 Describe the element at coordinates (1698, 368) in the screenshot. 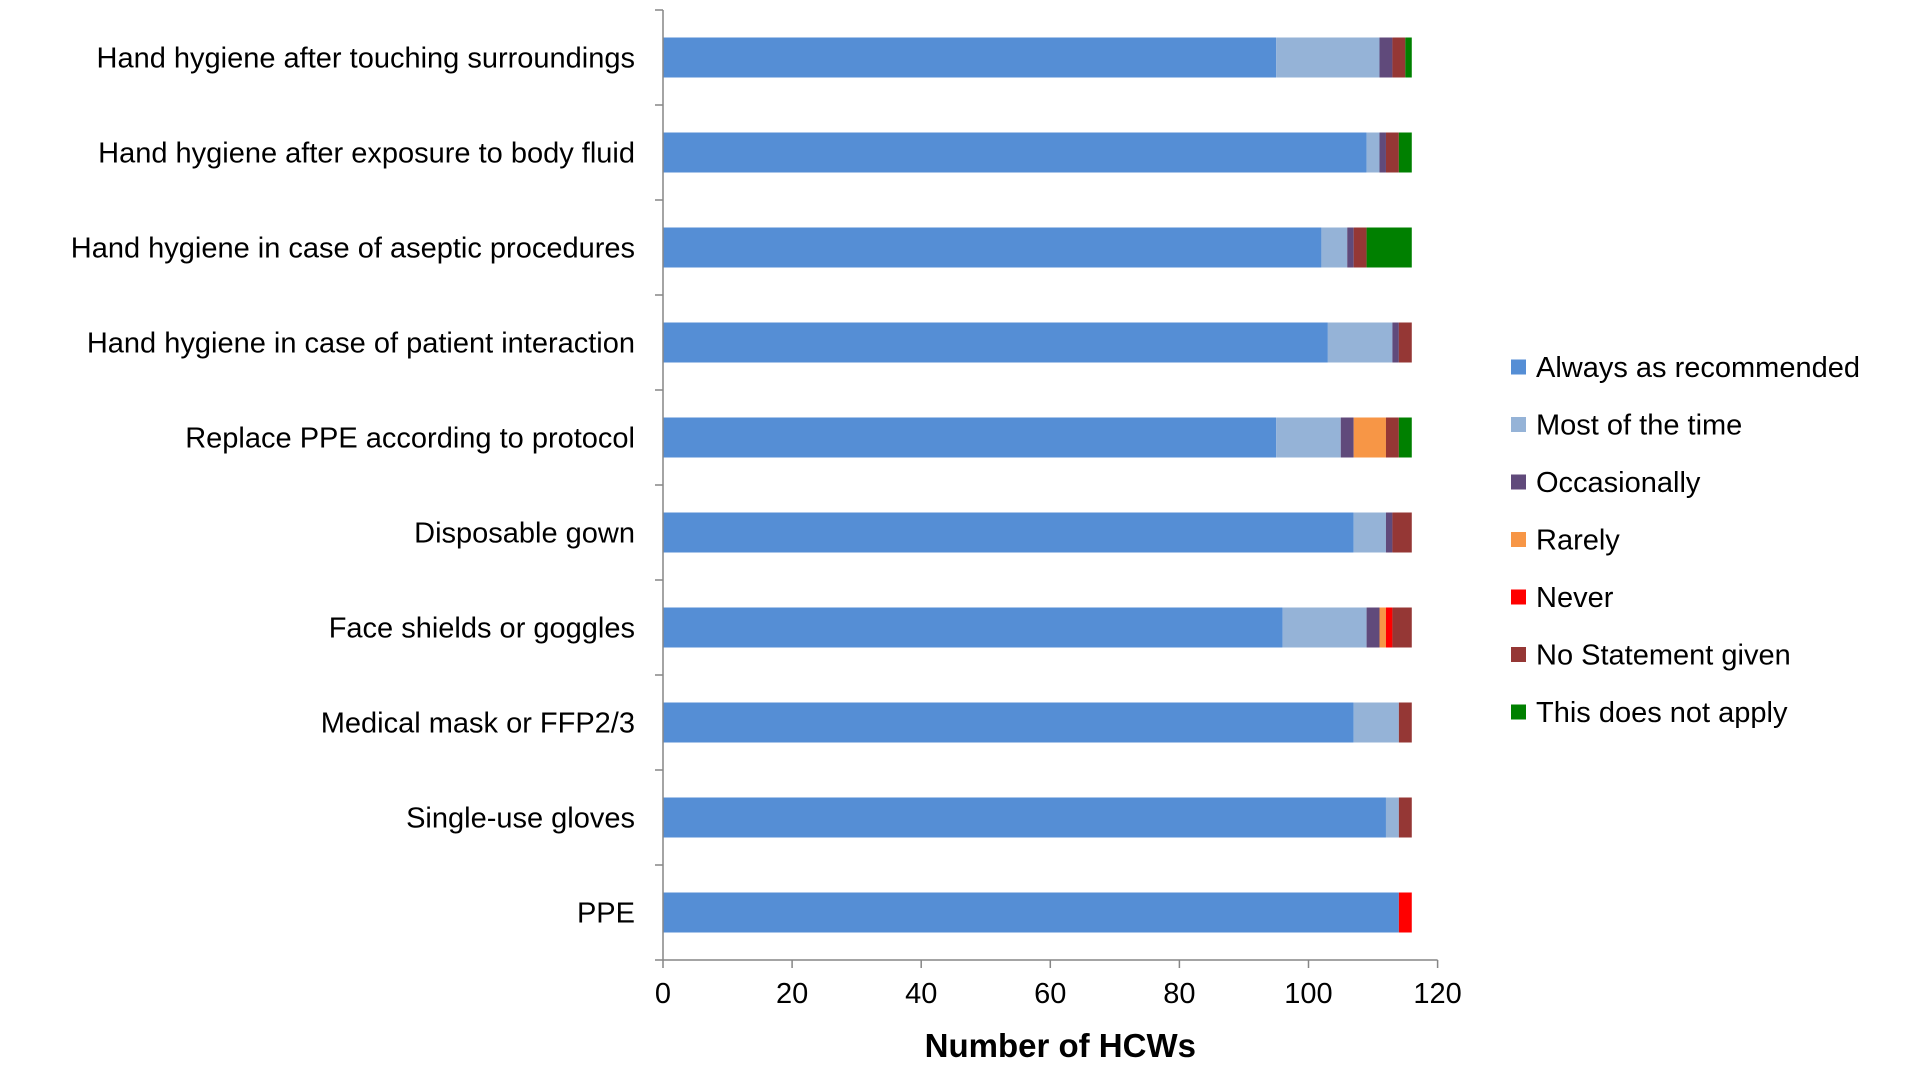

I see `legend-label: Always as recommended` at that location.